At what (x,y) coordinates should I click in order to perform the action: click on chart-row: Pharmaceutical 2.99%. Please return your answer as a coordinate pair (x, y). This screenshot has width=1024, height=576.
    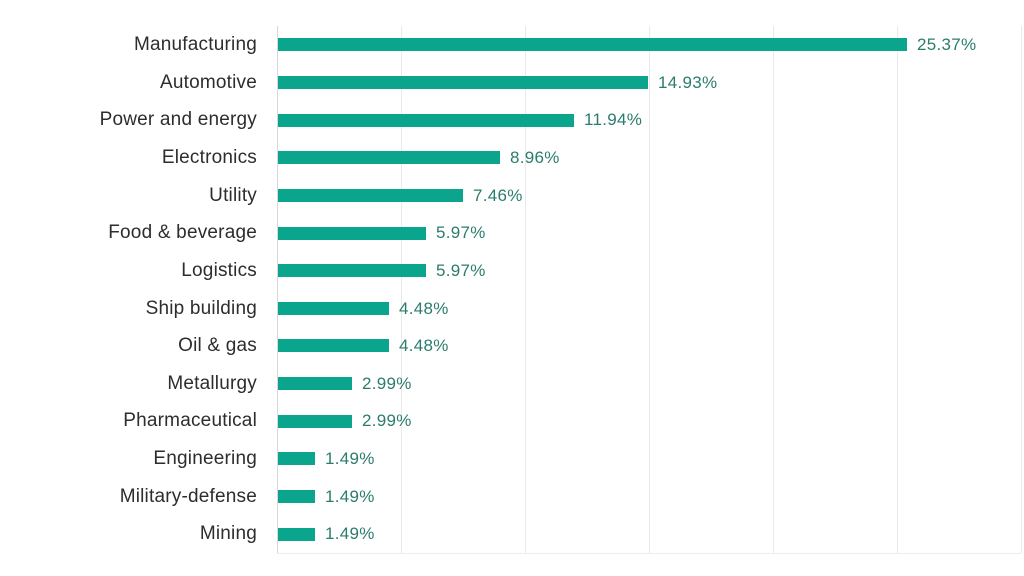
    Looking at the image, I should click on (512, 421).